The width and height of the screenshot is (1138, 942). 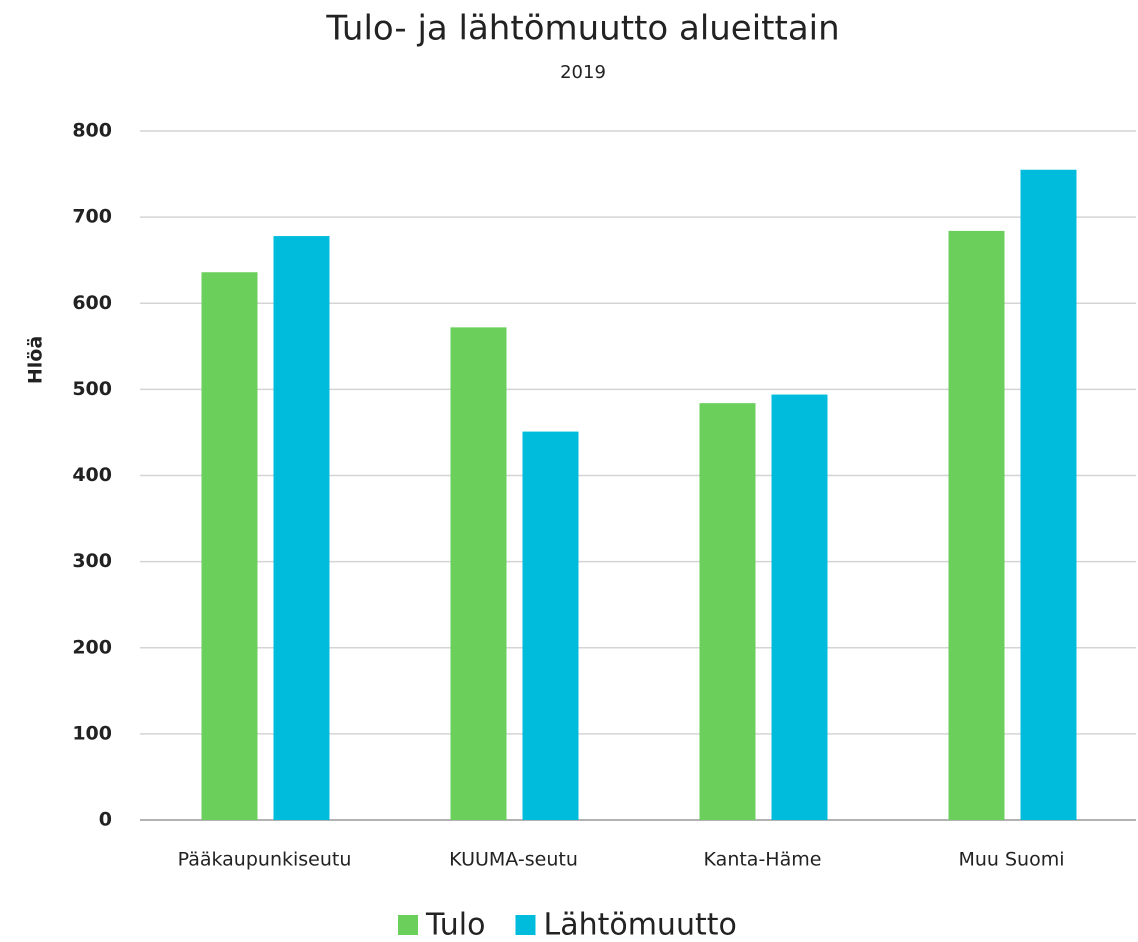 I want to click on x-tick-label: Pääkaupunkiseutu, so click(x=265, y=860).